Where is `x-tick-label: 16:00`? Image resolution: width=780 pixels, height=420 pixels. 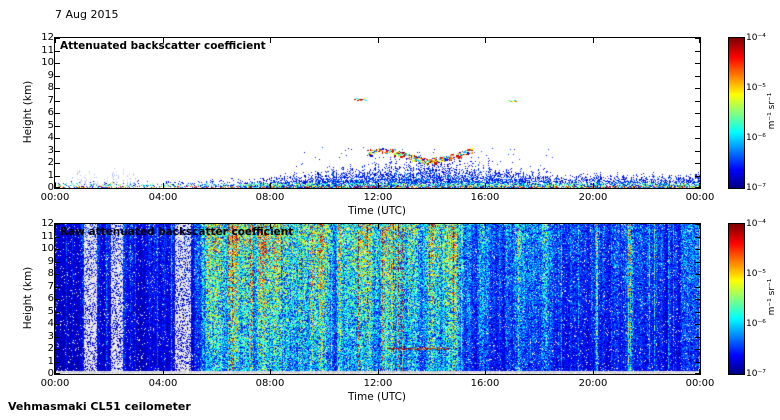
x-tick-label: 16:00 is located at coordinates (485, 197).